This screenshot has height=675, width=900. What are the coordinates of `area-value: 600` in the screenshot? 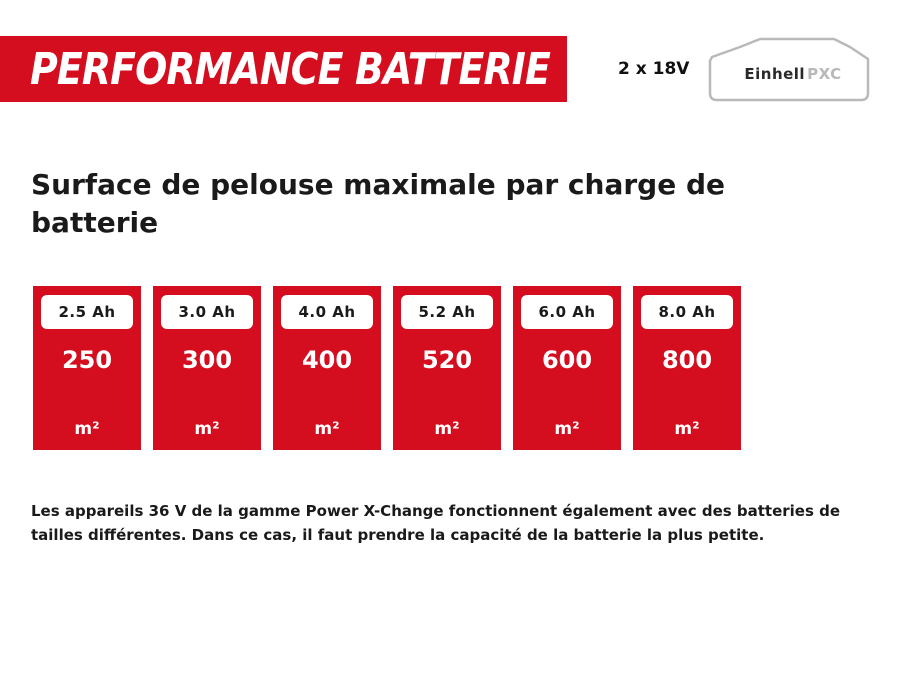 It's located at (567, 360).